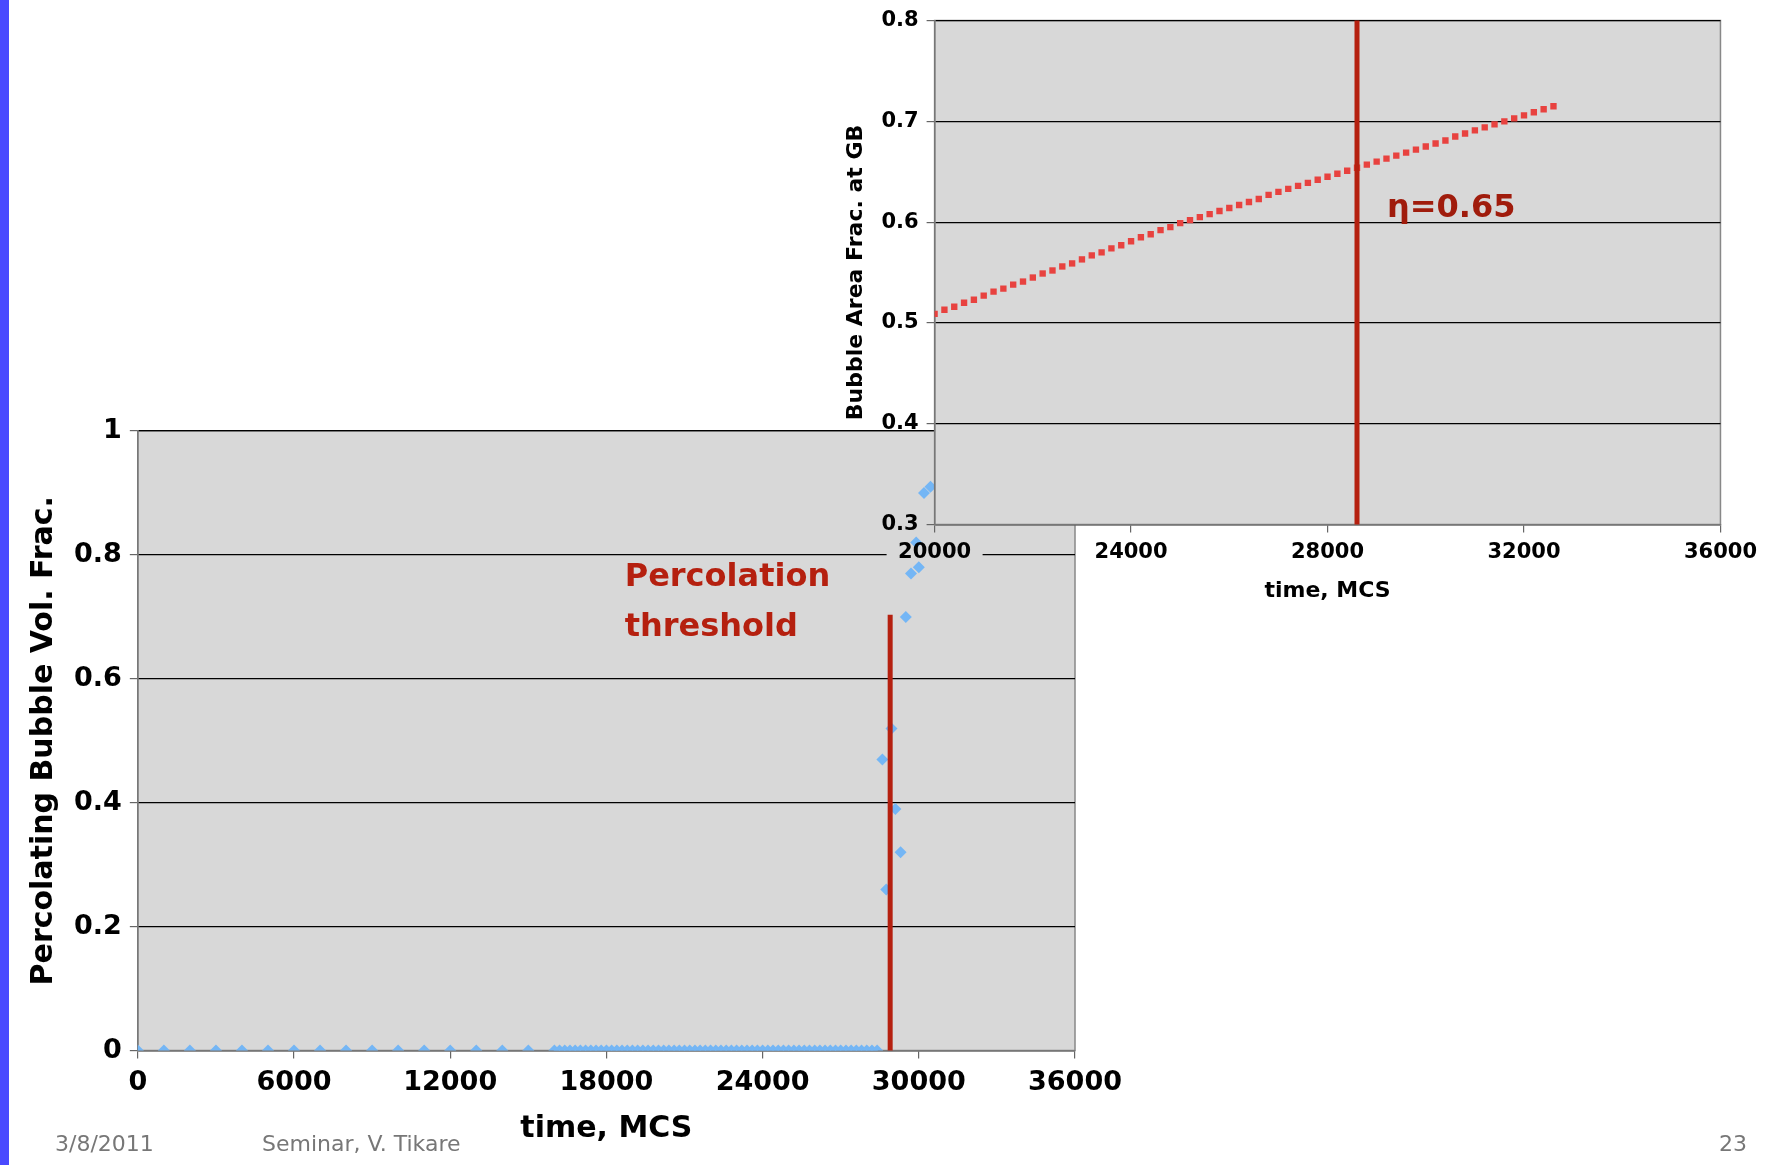 Image resolution: width=1765 pixels, height=1165 pixels. I want to click on x-tick-label: 28000, so click(1328, 551).